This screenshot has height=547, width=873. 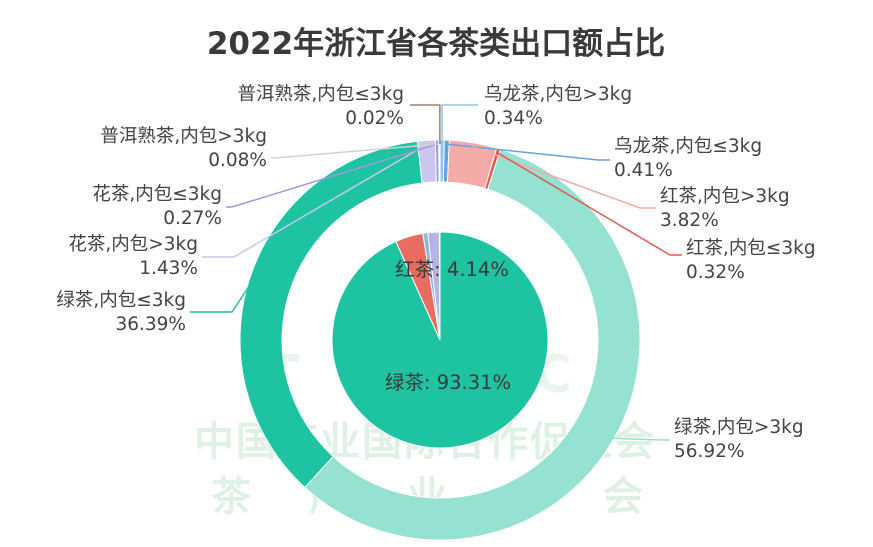 I want to click on inner-label-red-tea: 红茶: 4.14%, so click(x=452, y=269).